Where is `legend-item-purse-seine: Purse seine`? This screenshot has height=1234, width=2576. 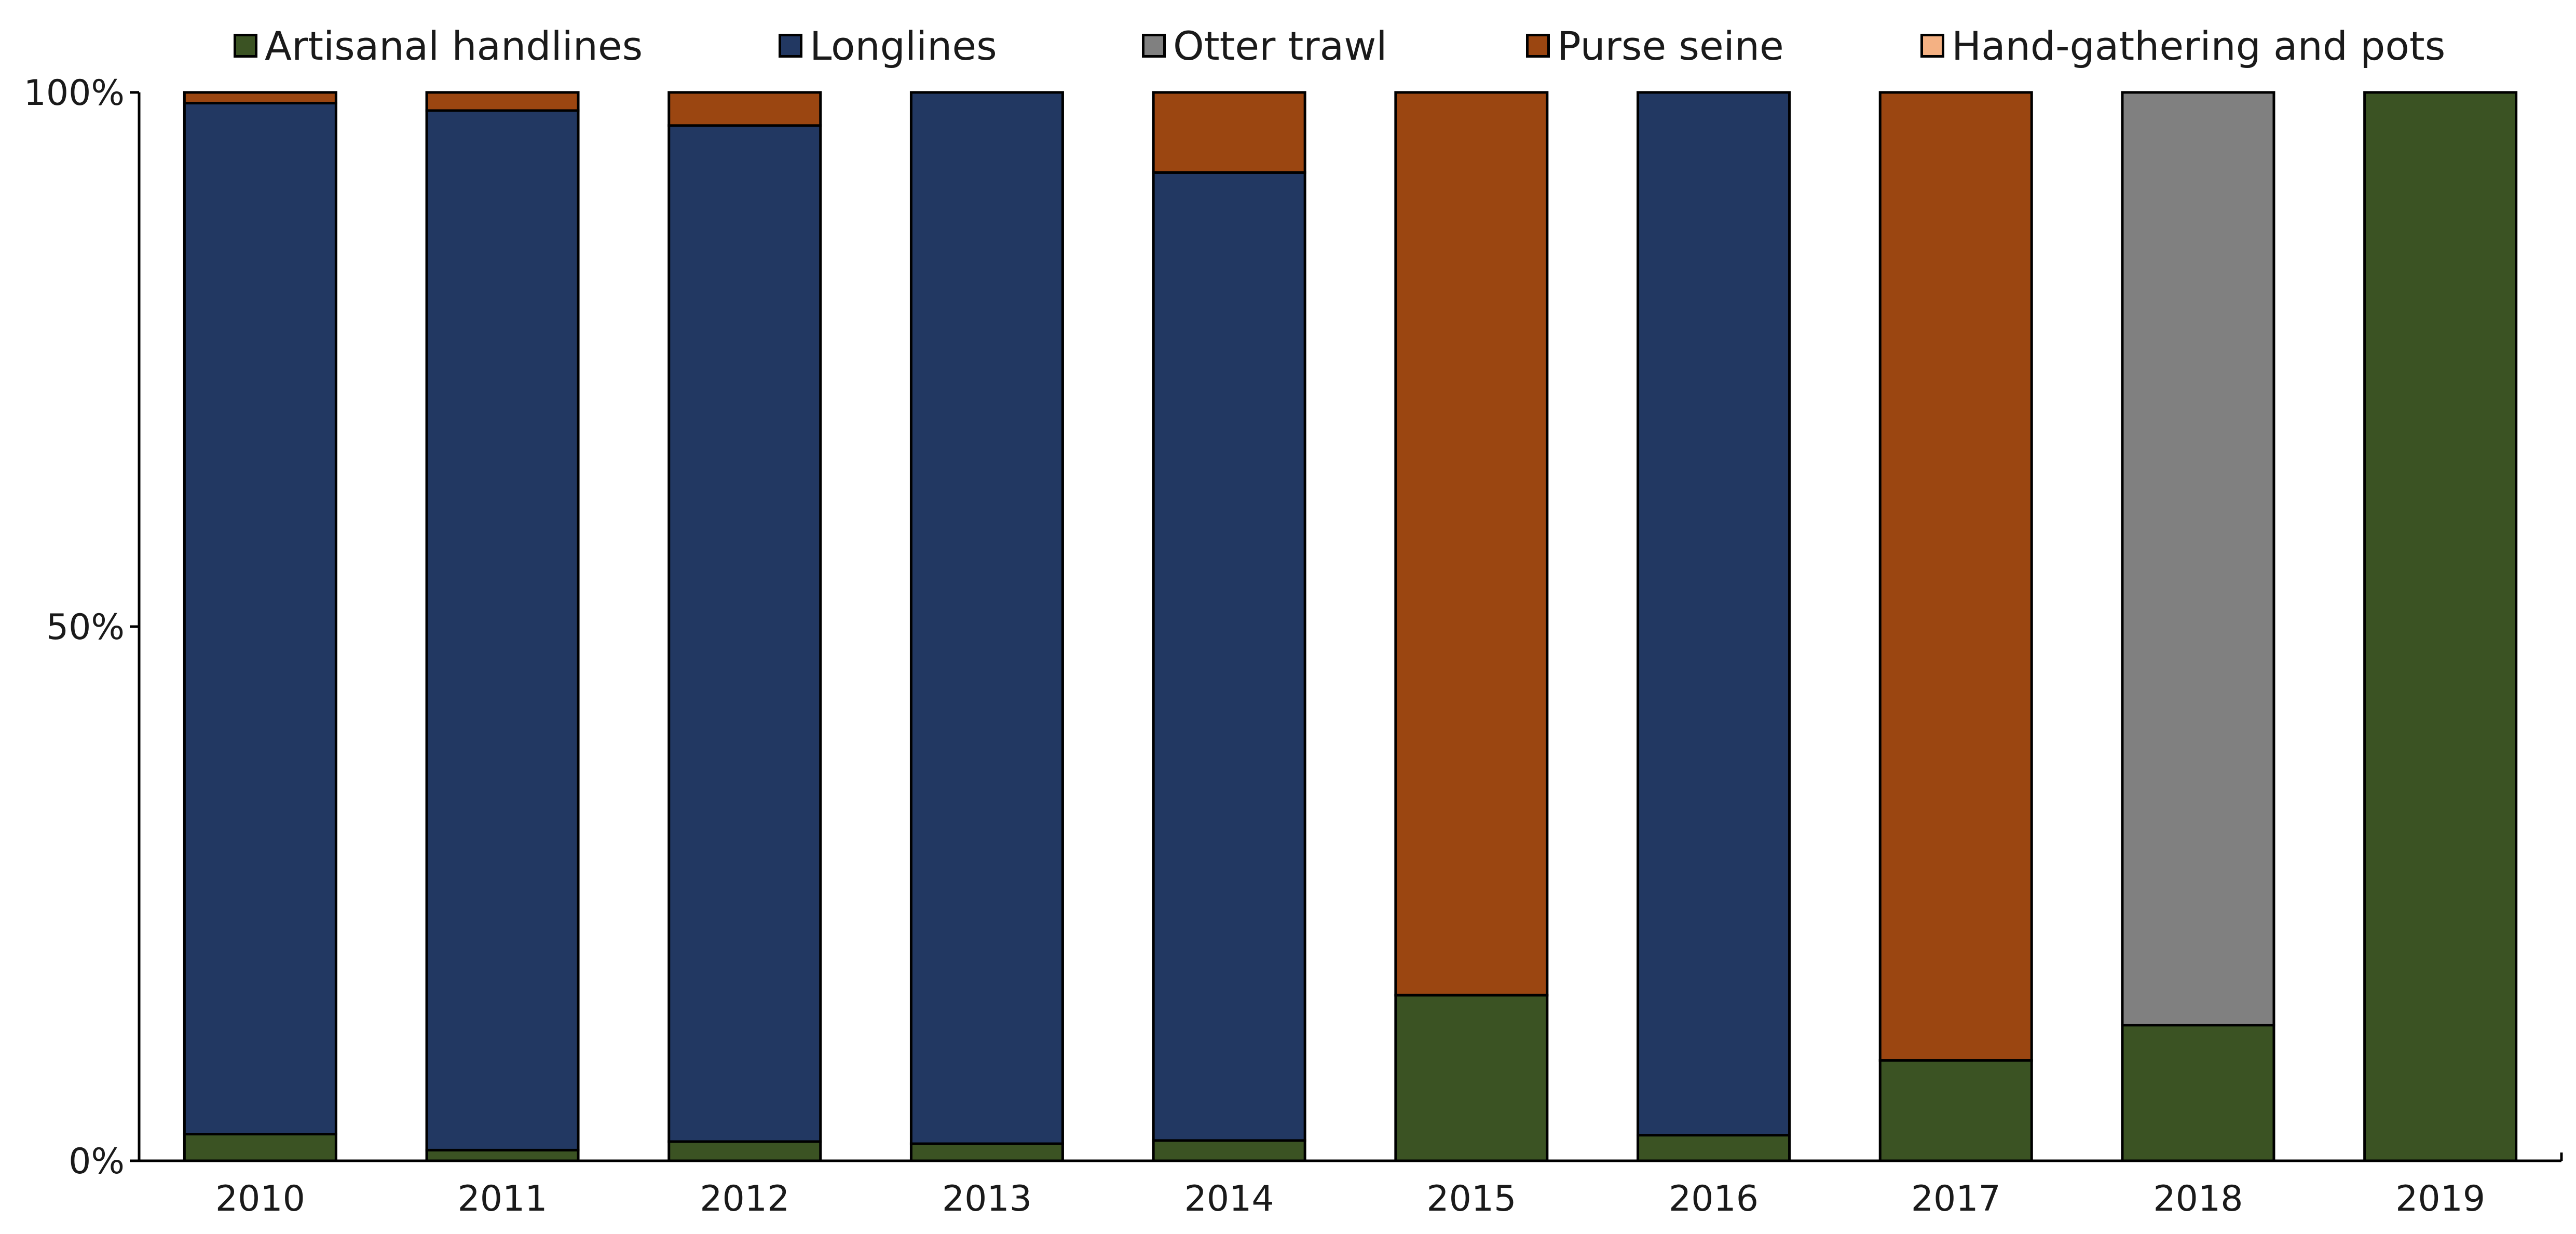
legend-item-purse-seine: Purse seine is located at coordinates (1655, 46).